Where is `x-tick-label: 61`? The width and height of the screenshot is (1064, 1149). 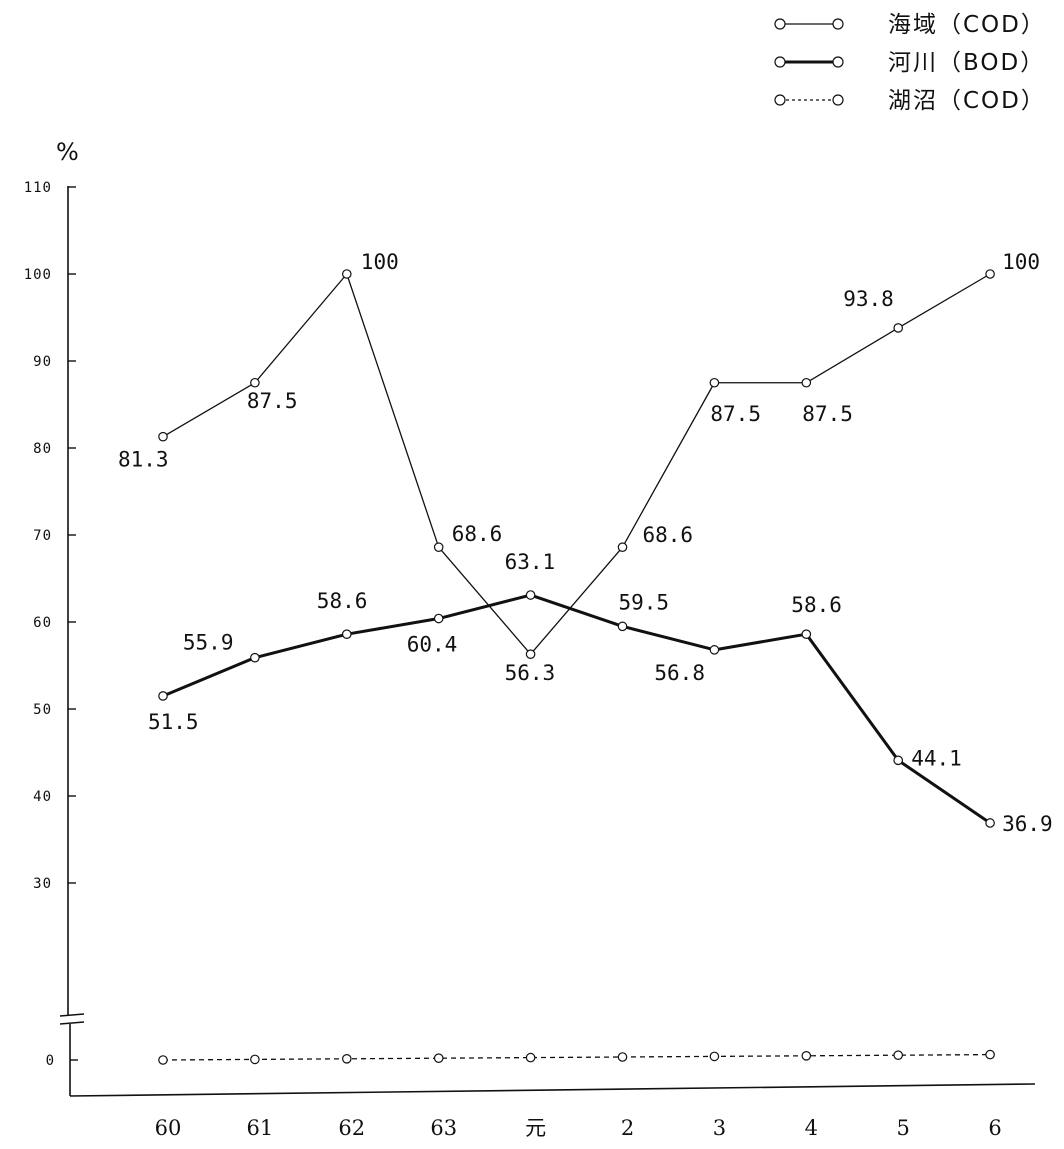 x-tick-label: 61 is located at coordinates (260, 1128).